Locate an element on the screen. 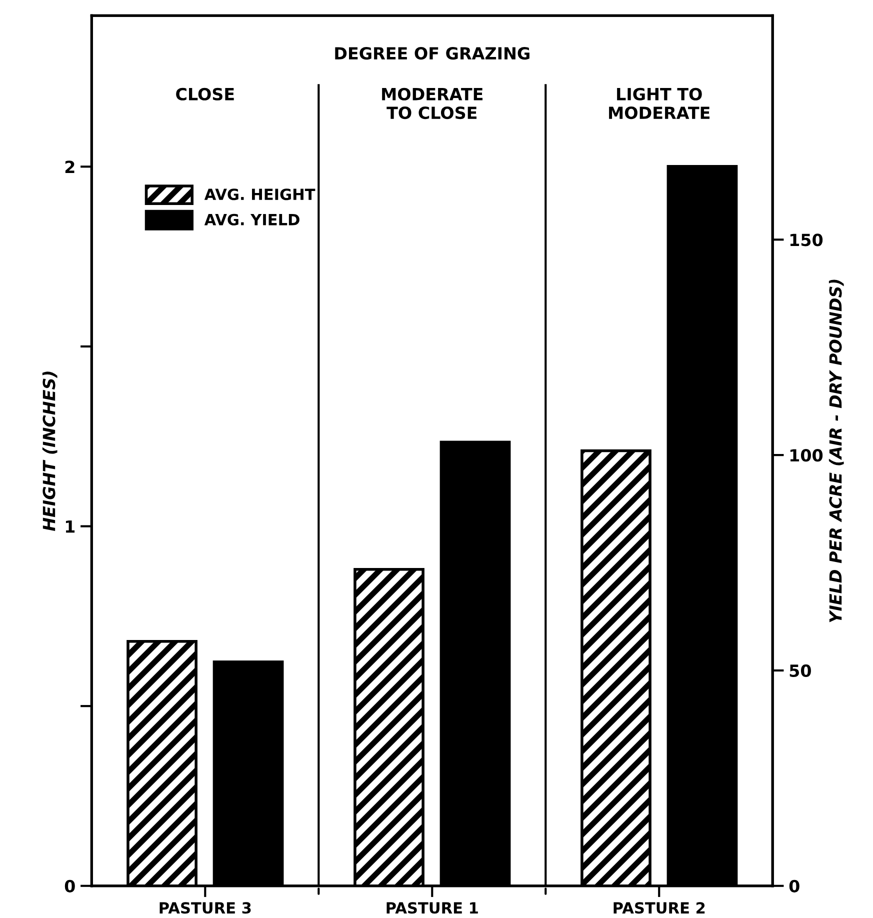 The image size is (873, 918). legend-label: AVG. HEIGHT is located at coordinates (260, 194).